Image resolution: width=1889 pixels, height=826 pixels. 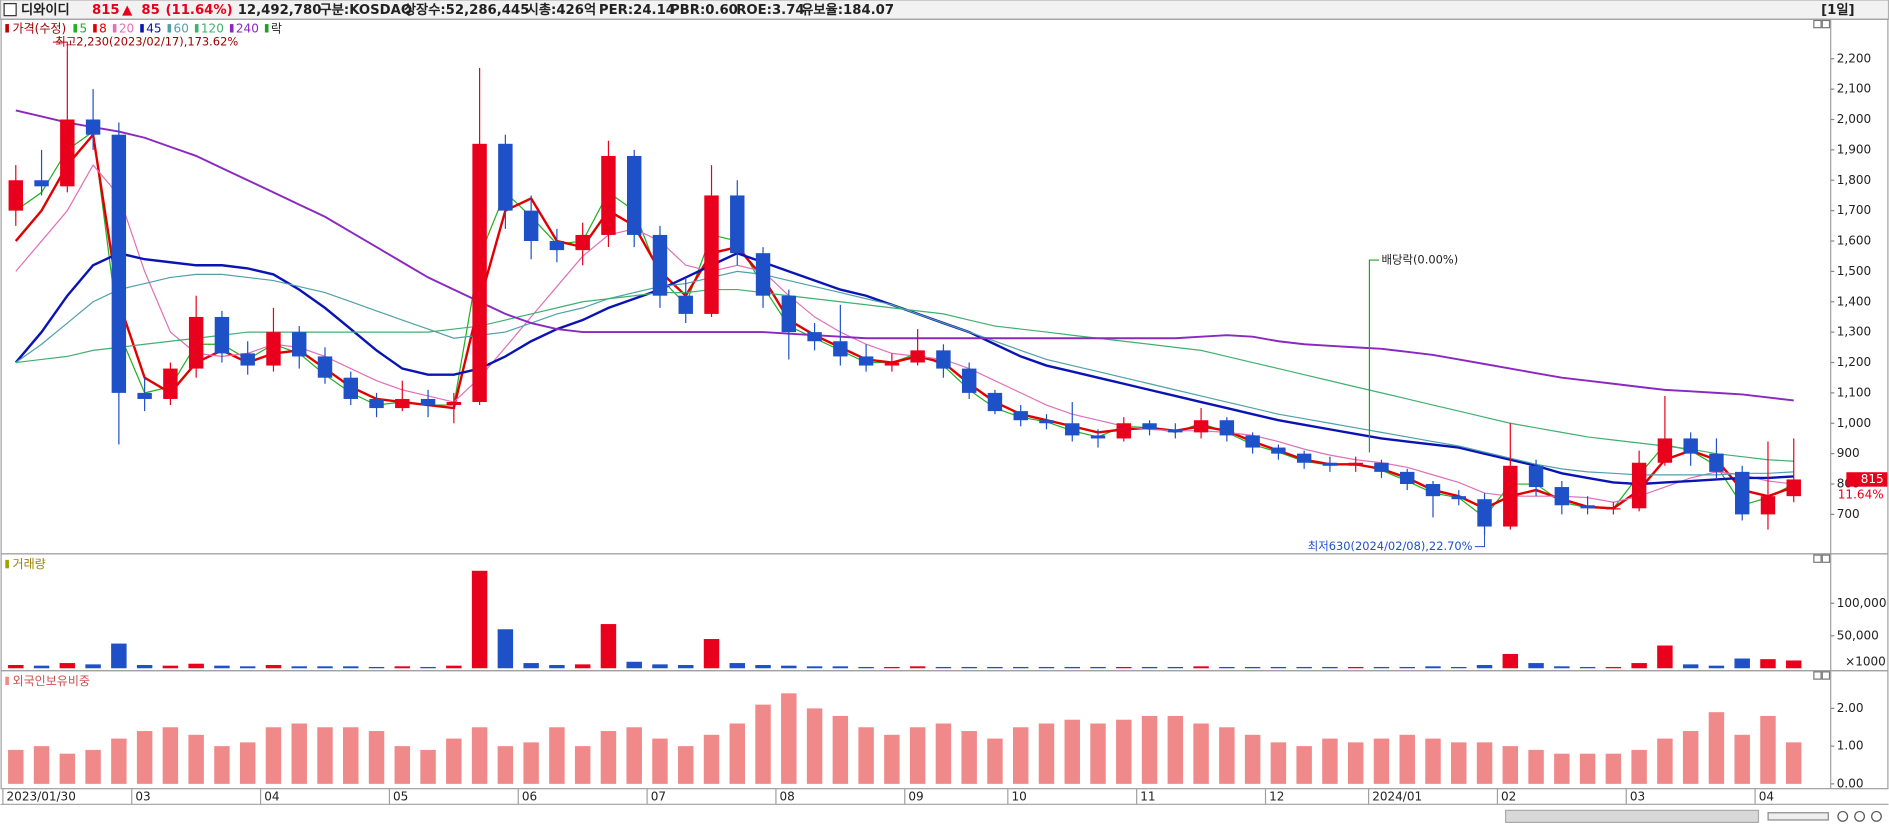 I want to click on x-tick-label: 12, so click(x=1276, y=797).